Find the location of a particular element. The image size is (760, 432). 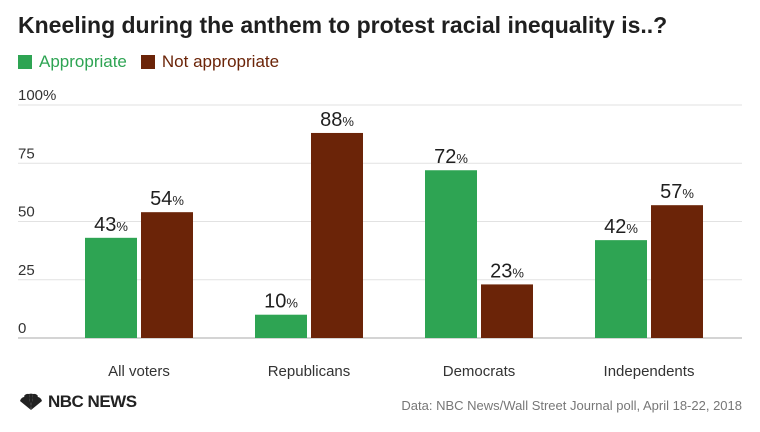

legend-label-appropriate: Appropriate is located at coordinates (83, 61).